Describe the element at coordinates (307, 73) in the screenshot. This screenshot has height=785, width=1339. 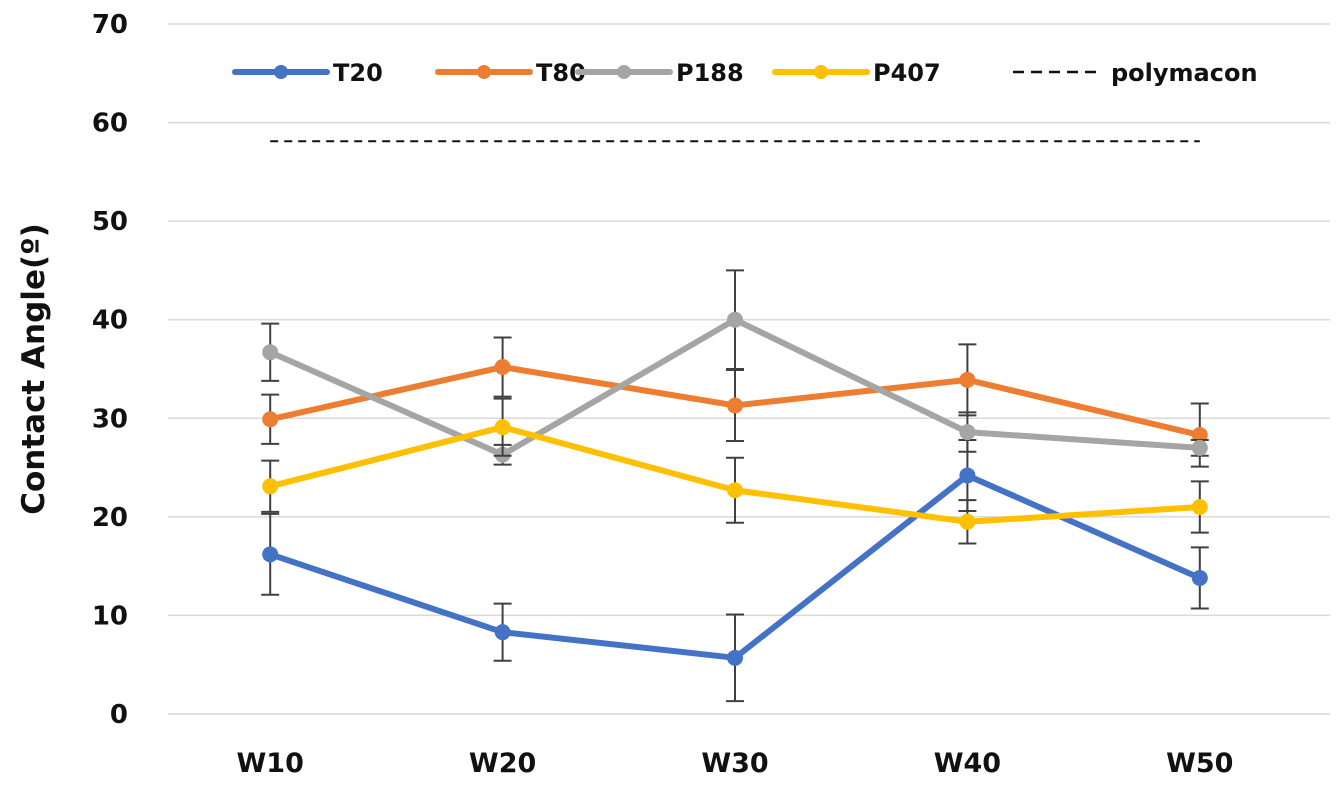
I see `legend-item-t20: T20` at that location.